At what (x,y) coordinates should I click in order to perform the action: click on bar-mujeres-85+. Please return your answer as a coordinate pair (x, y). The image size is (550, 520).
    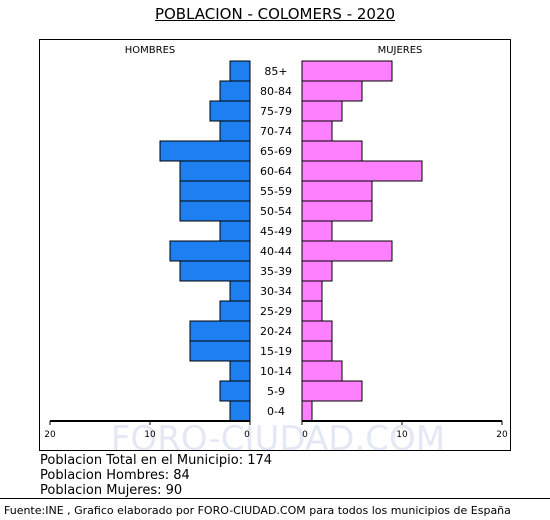
    Looking at the image, I should click on (347, 71).